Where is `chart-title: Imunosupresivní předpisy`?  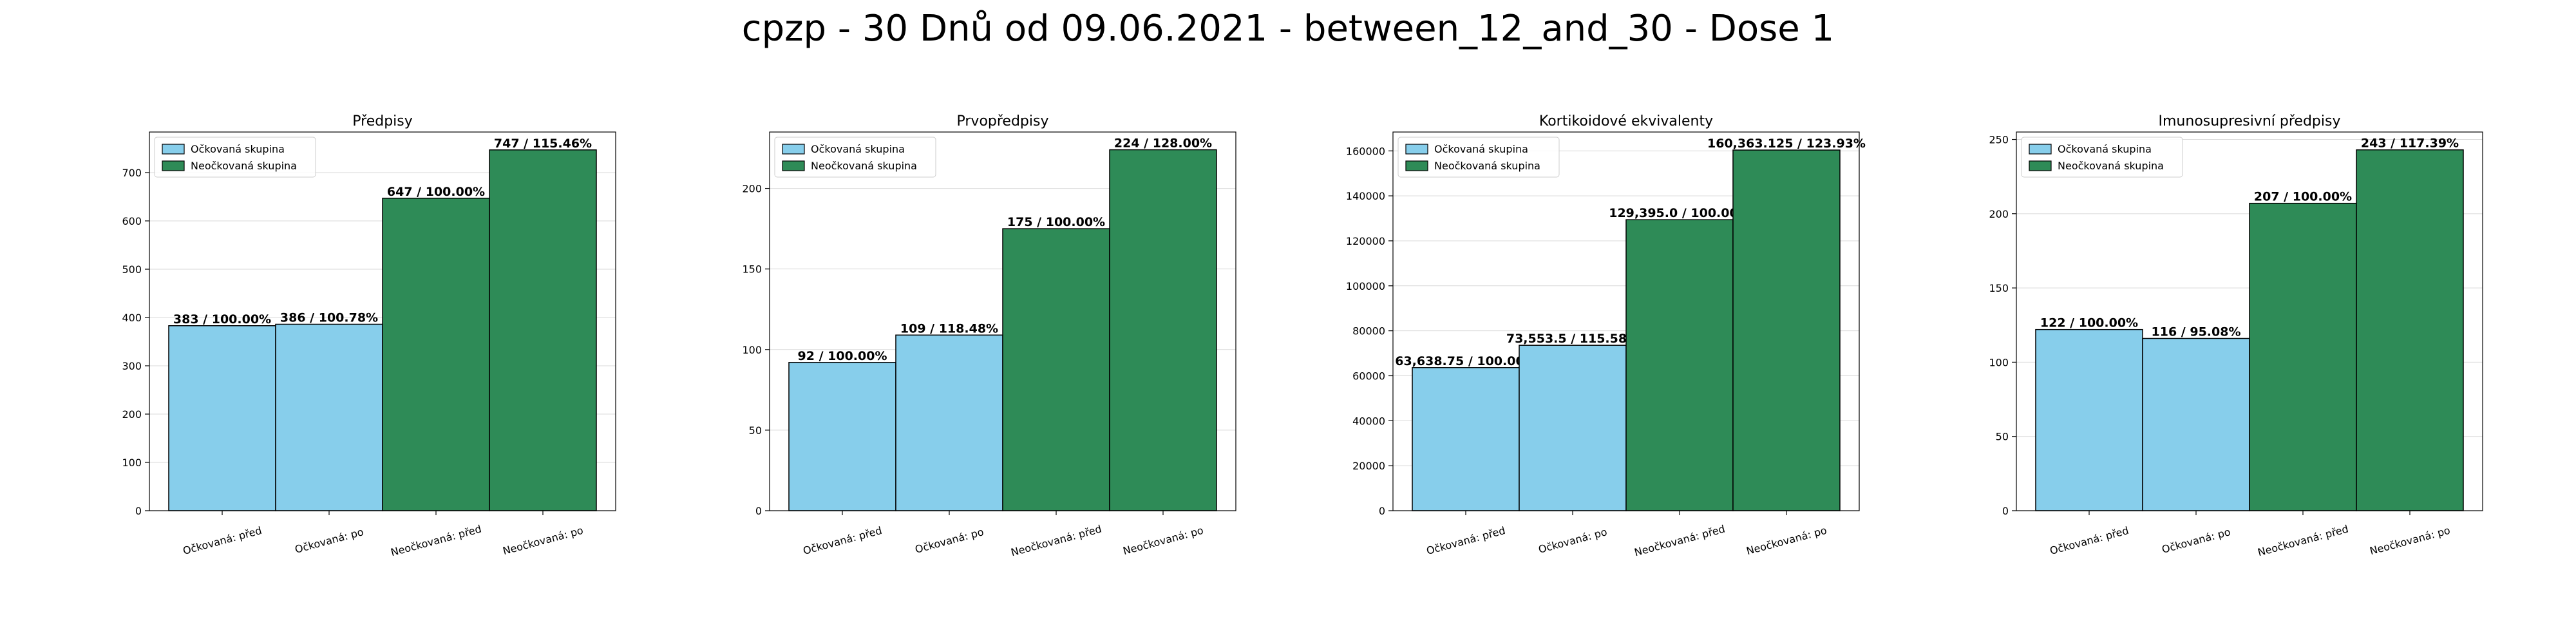
chart-title: Imunosupresivní předpisy is located at coordinates (2250, 121).